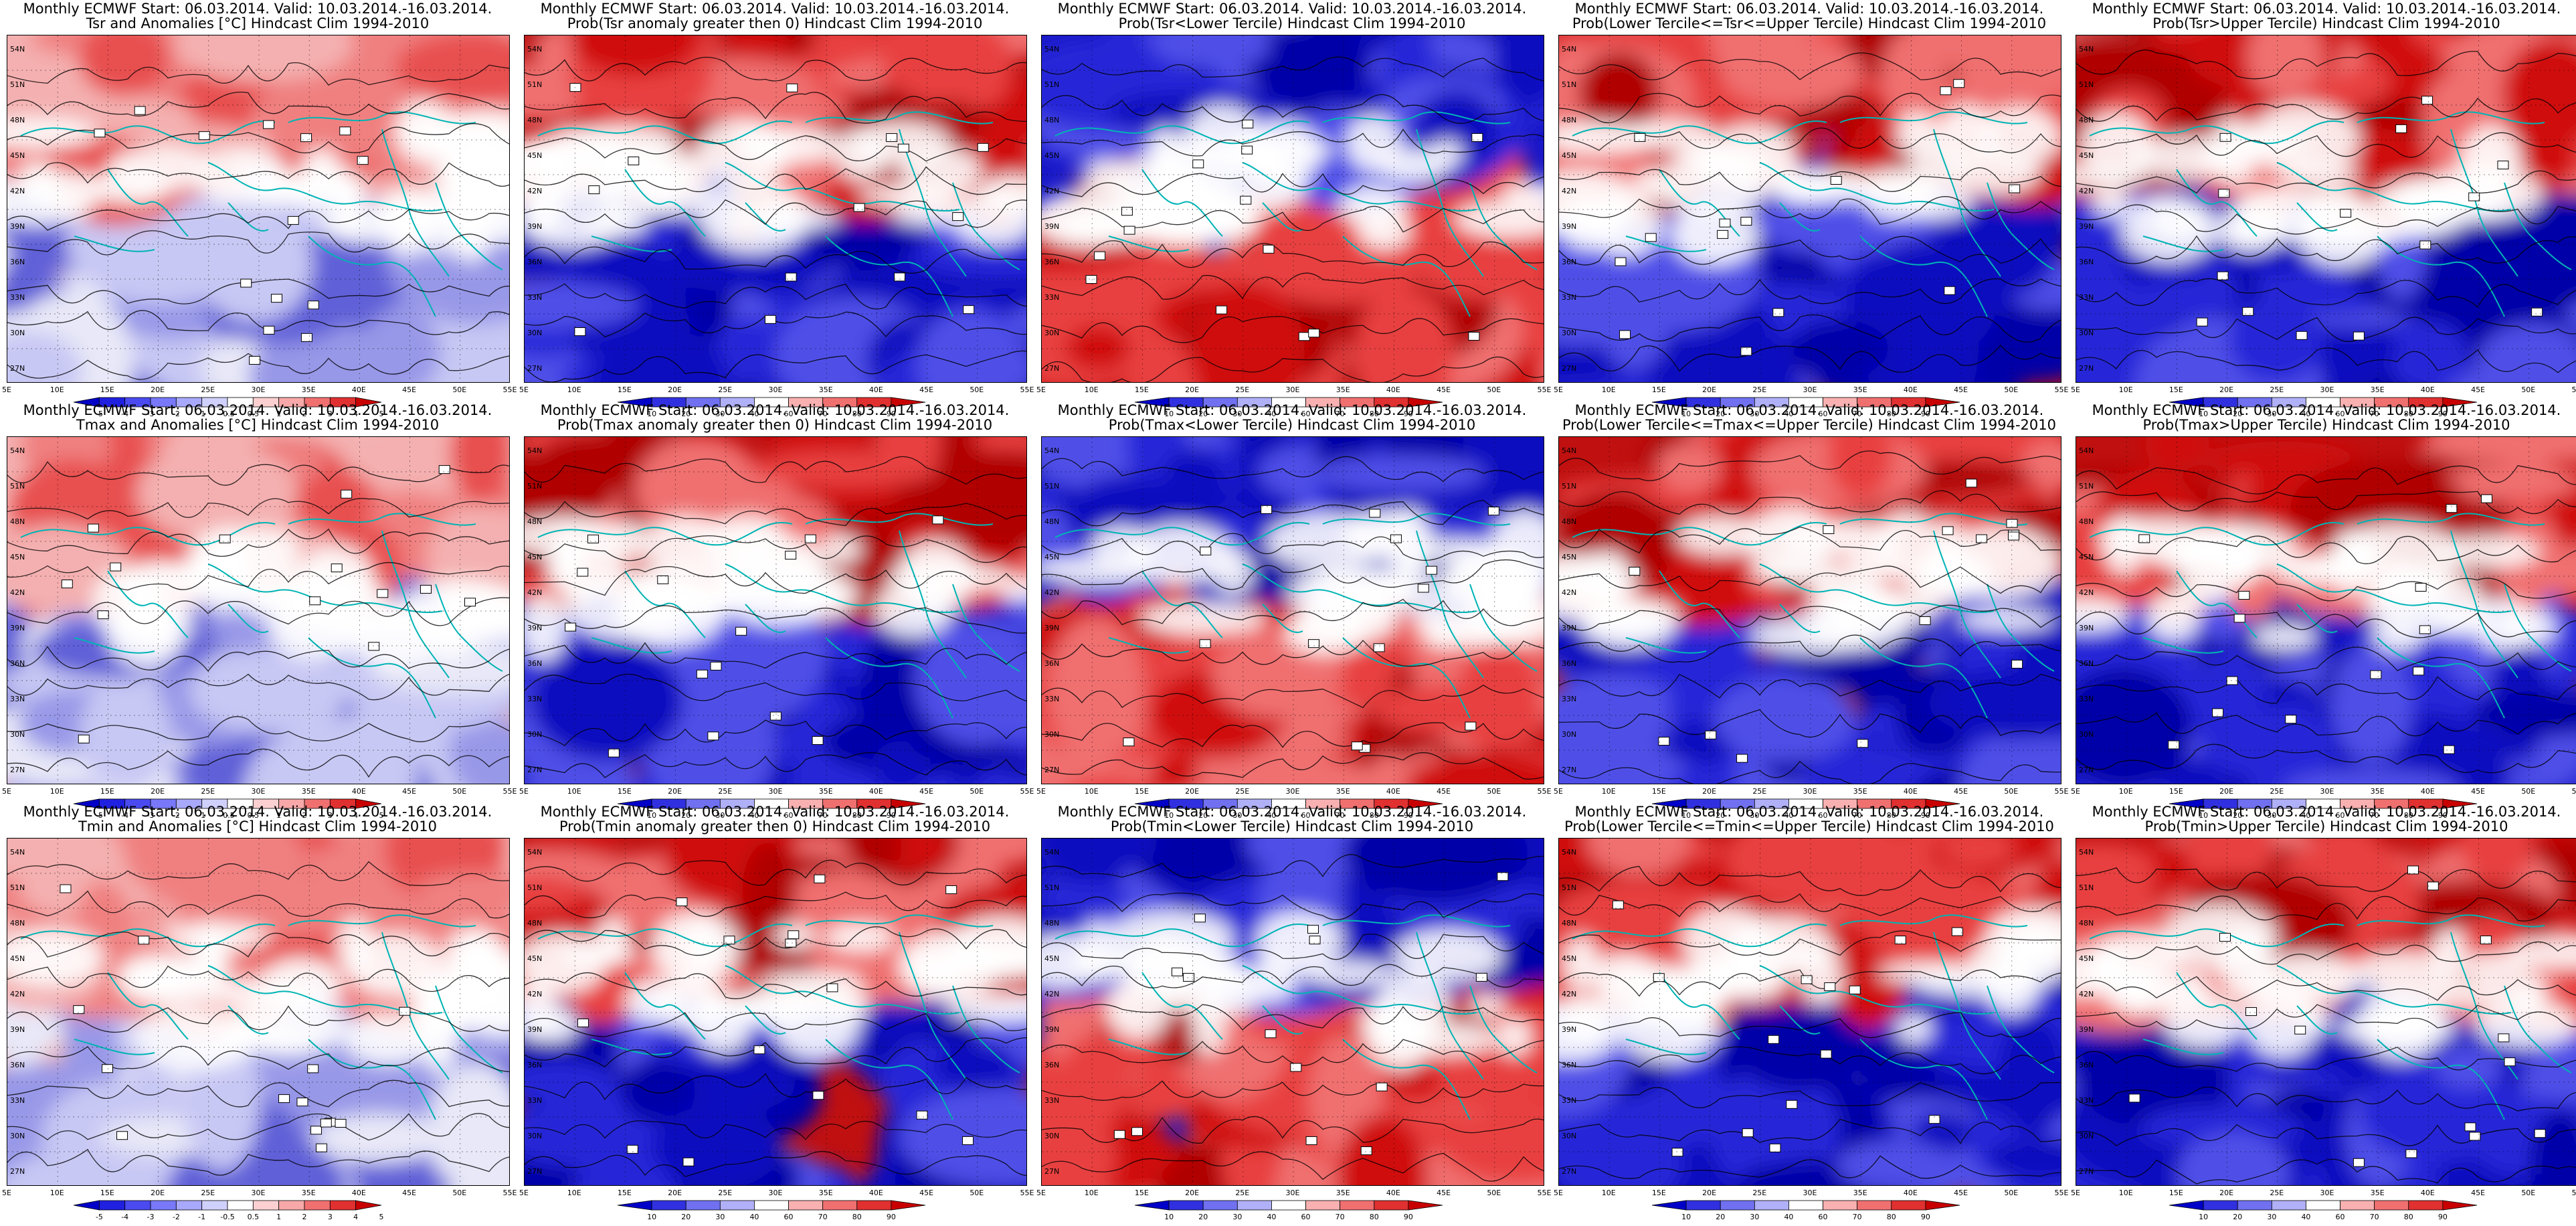 This screenshot has height=1226, width=2576. Describe the element at coordinates (534, 852) in the screenshot. I see `lat-label: 54N` at that location.